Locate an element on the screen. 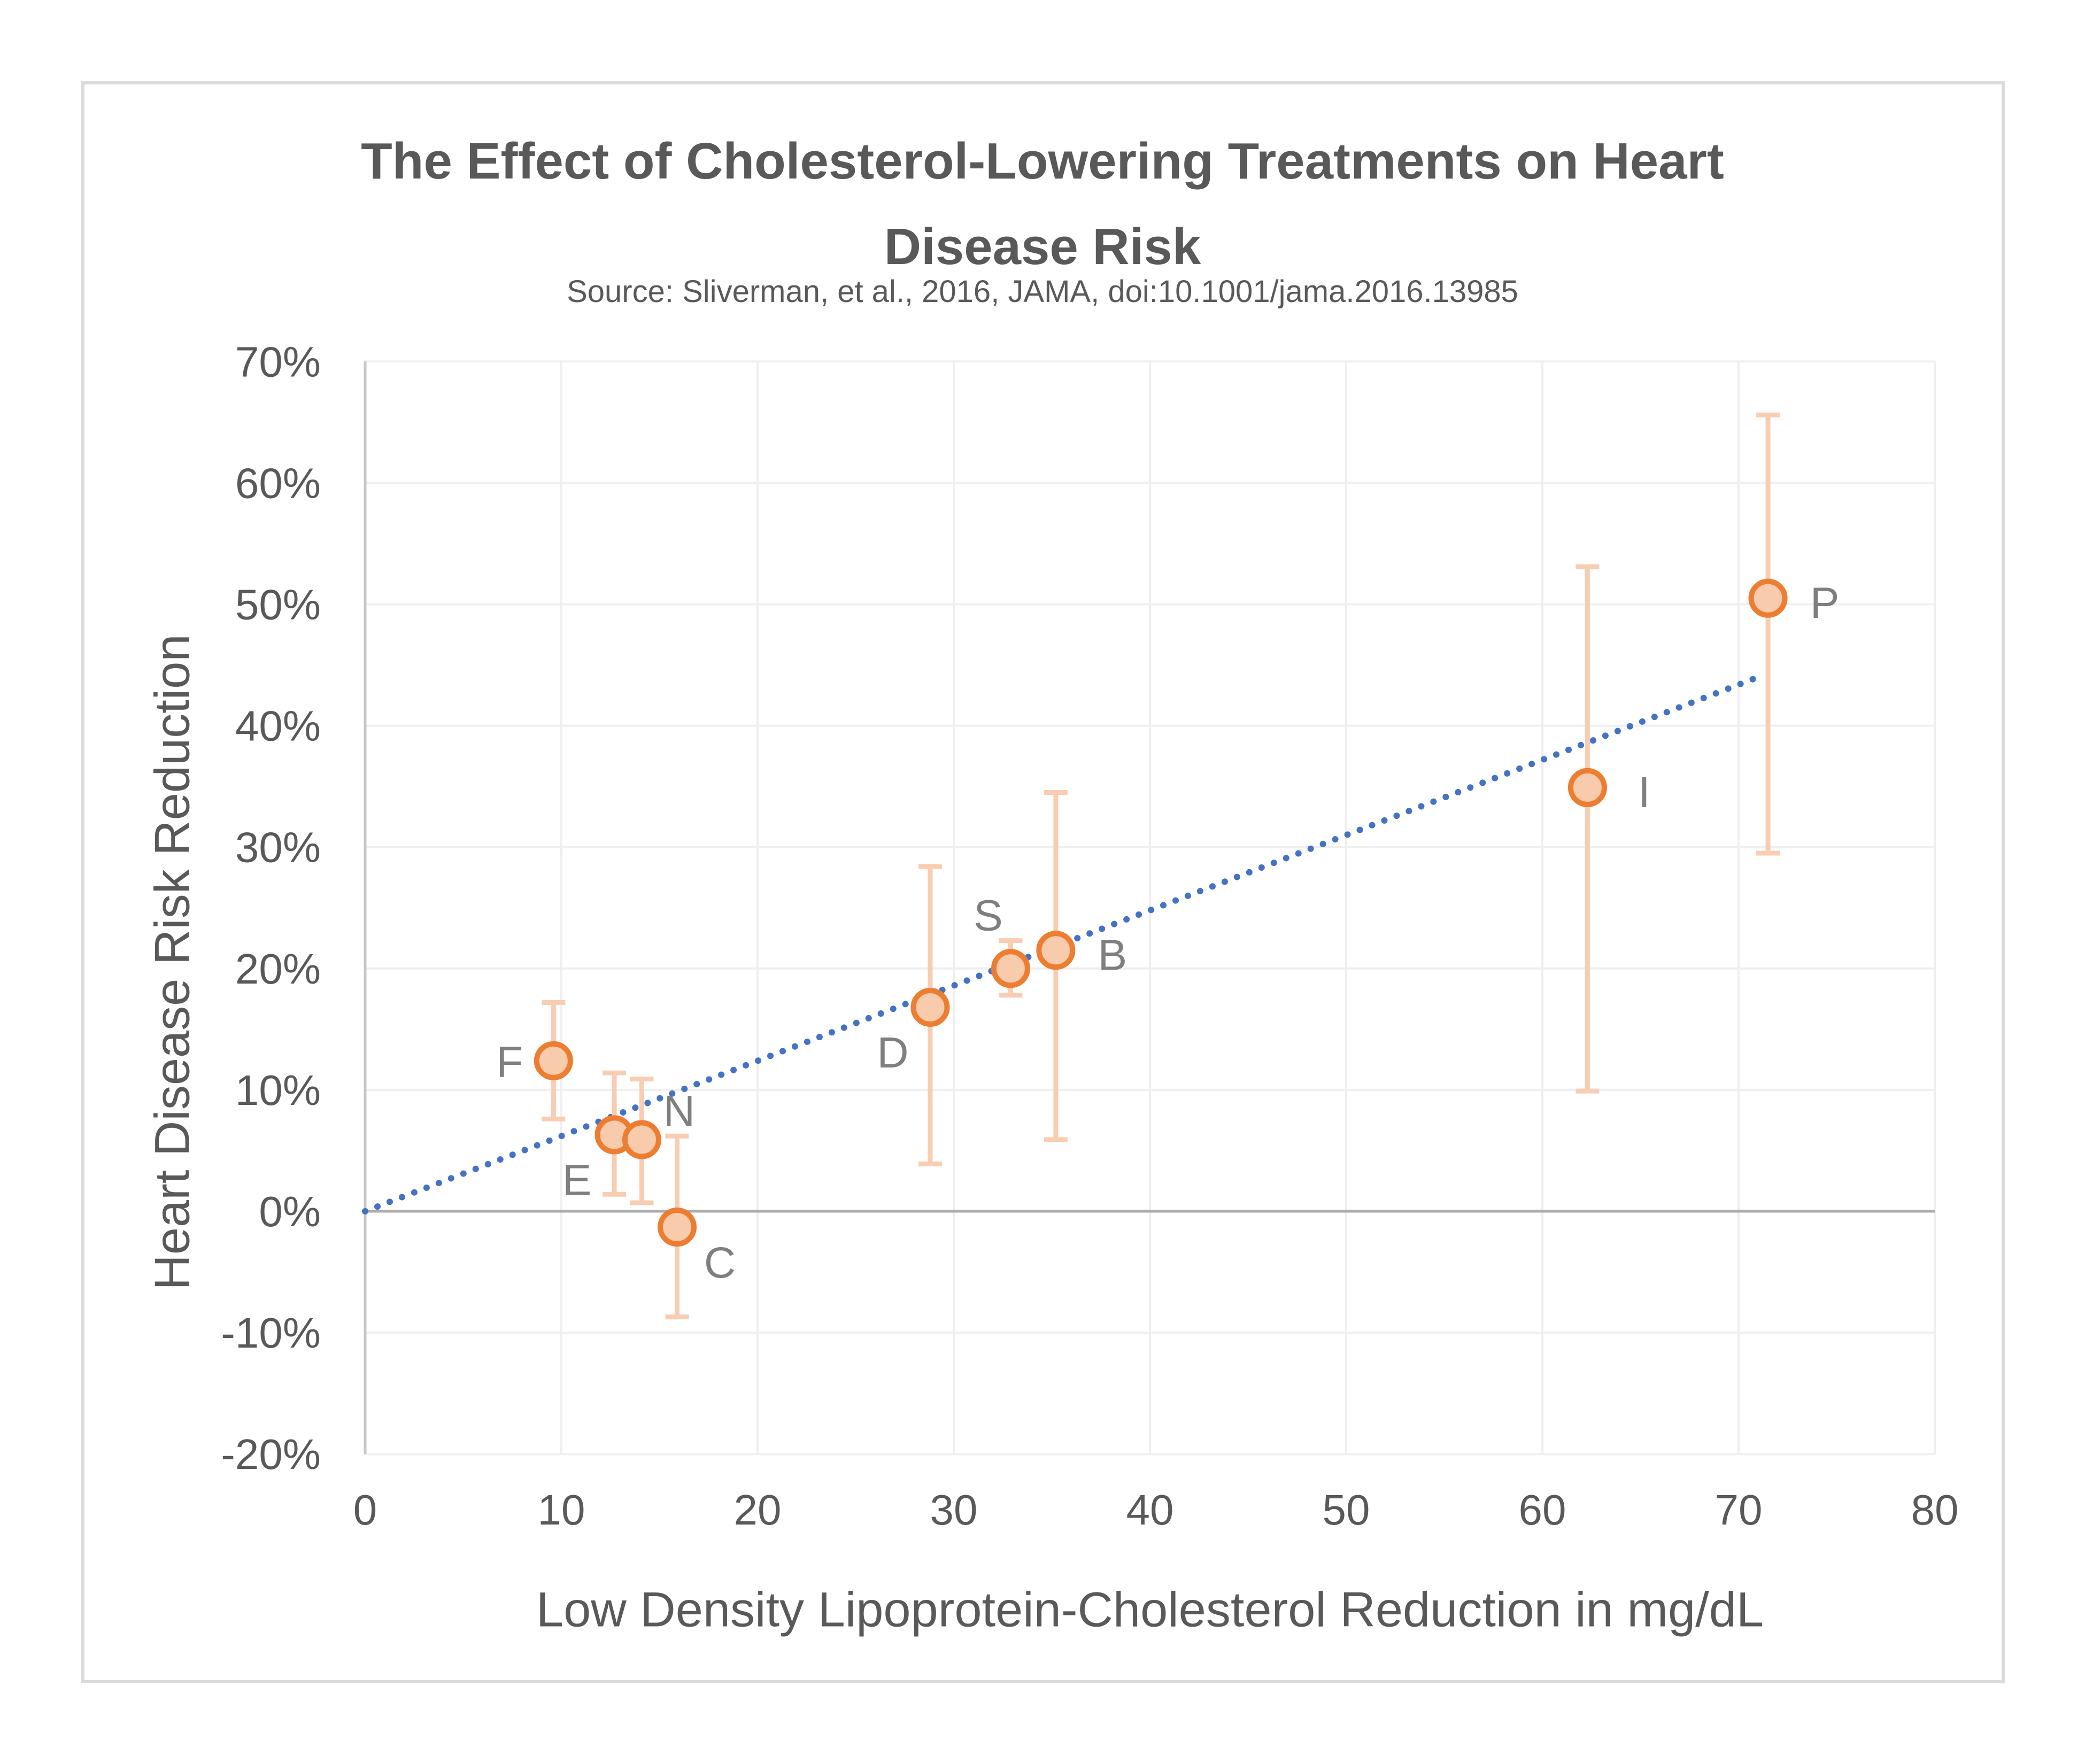 This screenshot has width=2085, height=1764. tick-label-y--20%: -20% is located at coordinates (271, 1454).